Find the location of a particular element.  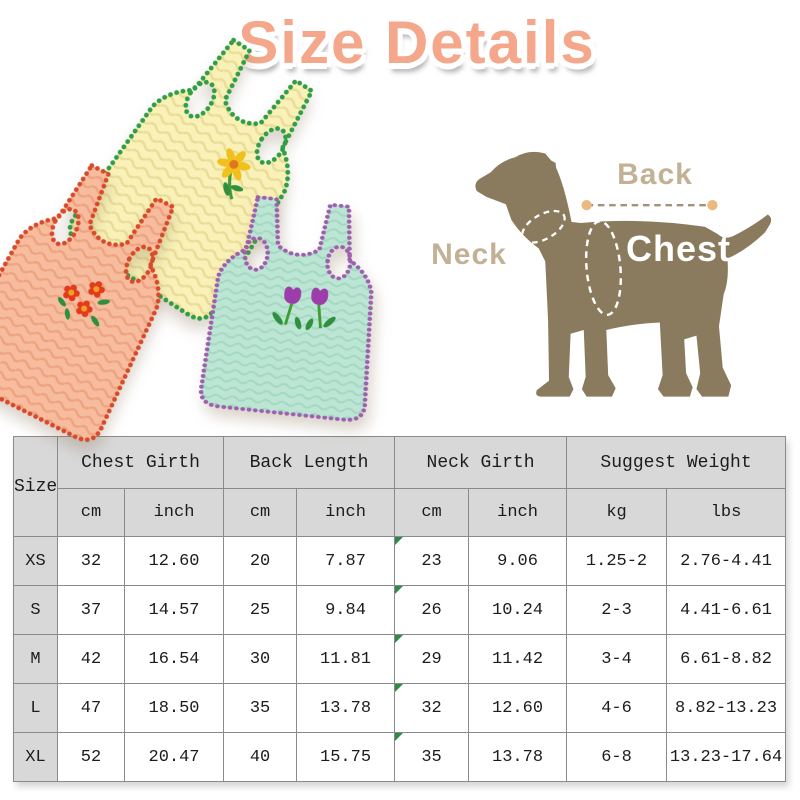

size-label: L is located at coordinates (35, 708).